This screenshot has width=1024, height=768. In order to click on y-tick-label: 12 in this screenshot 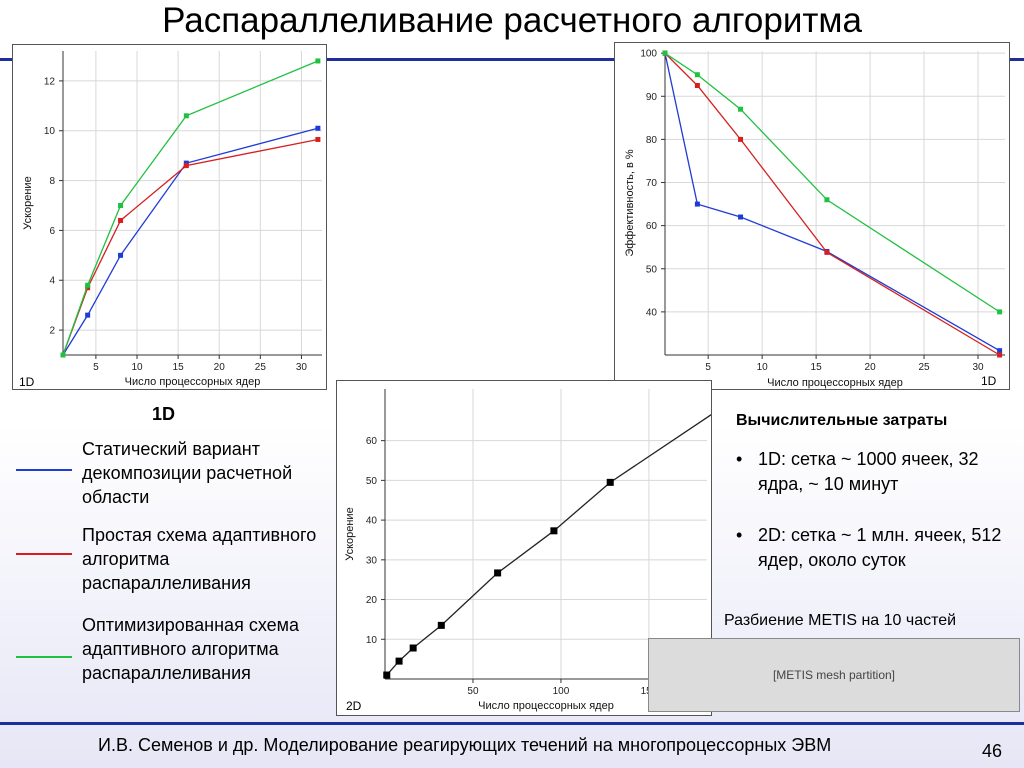, I will do `click(50, 81)`.